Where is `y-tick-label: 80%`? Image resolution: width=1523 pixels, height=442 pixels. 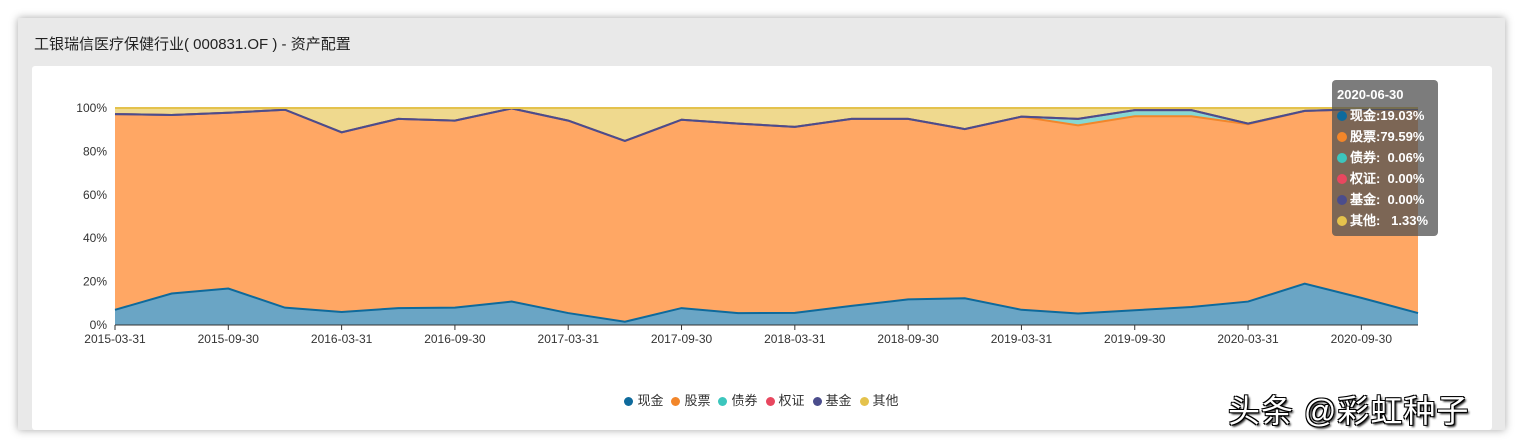
y-tick-label: 80% is located at coordinates (95, 151).